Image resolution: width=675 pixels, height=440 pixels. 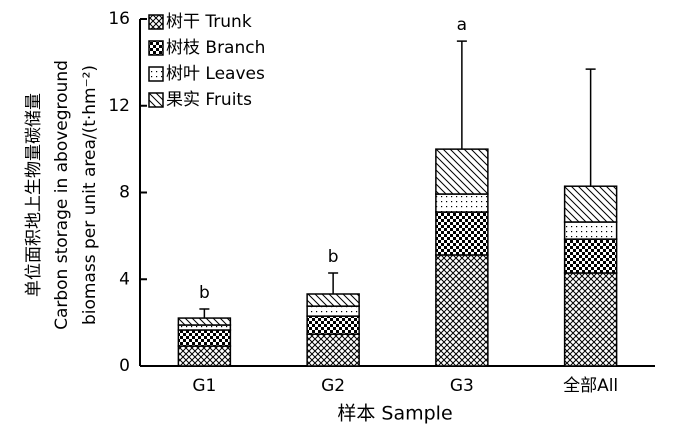 I want to click on y-axis-label: Carbon storage in aboveground, so click(x=62, y=195).